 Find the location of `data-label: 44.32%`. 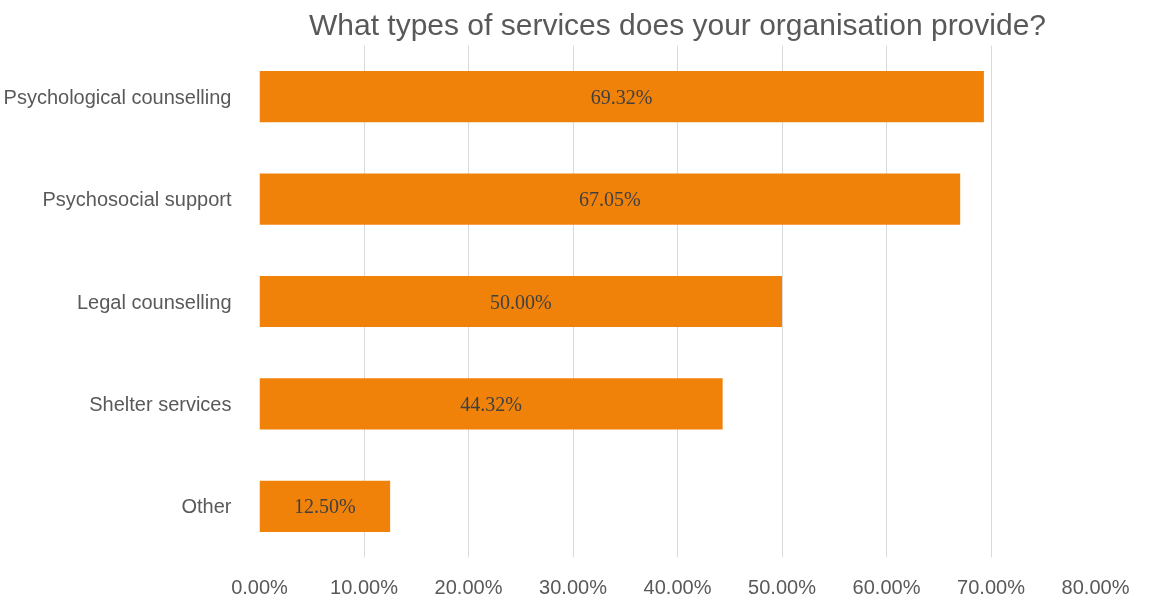

data-label: 44.32% is located at coordinates (491, 403).